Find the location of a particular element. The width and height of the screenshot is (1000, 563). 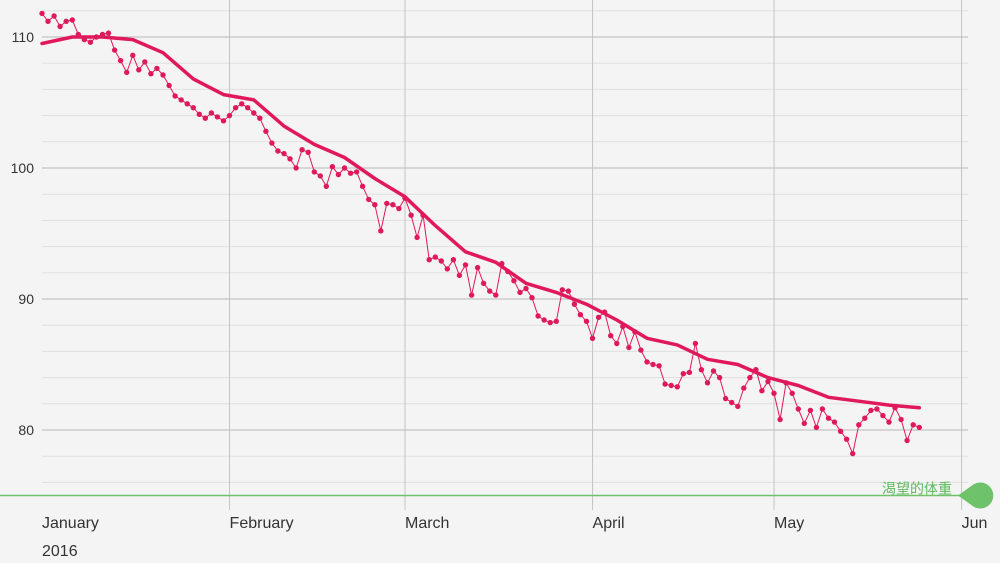

y-tick-label: 110 is located at coordinates (23, 37).